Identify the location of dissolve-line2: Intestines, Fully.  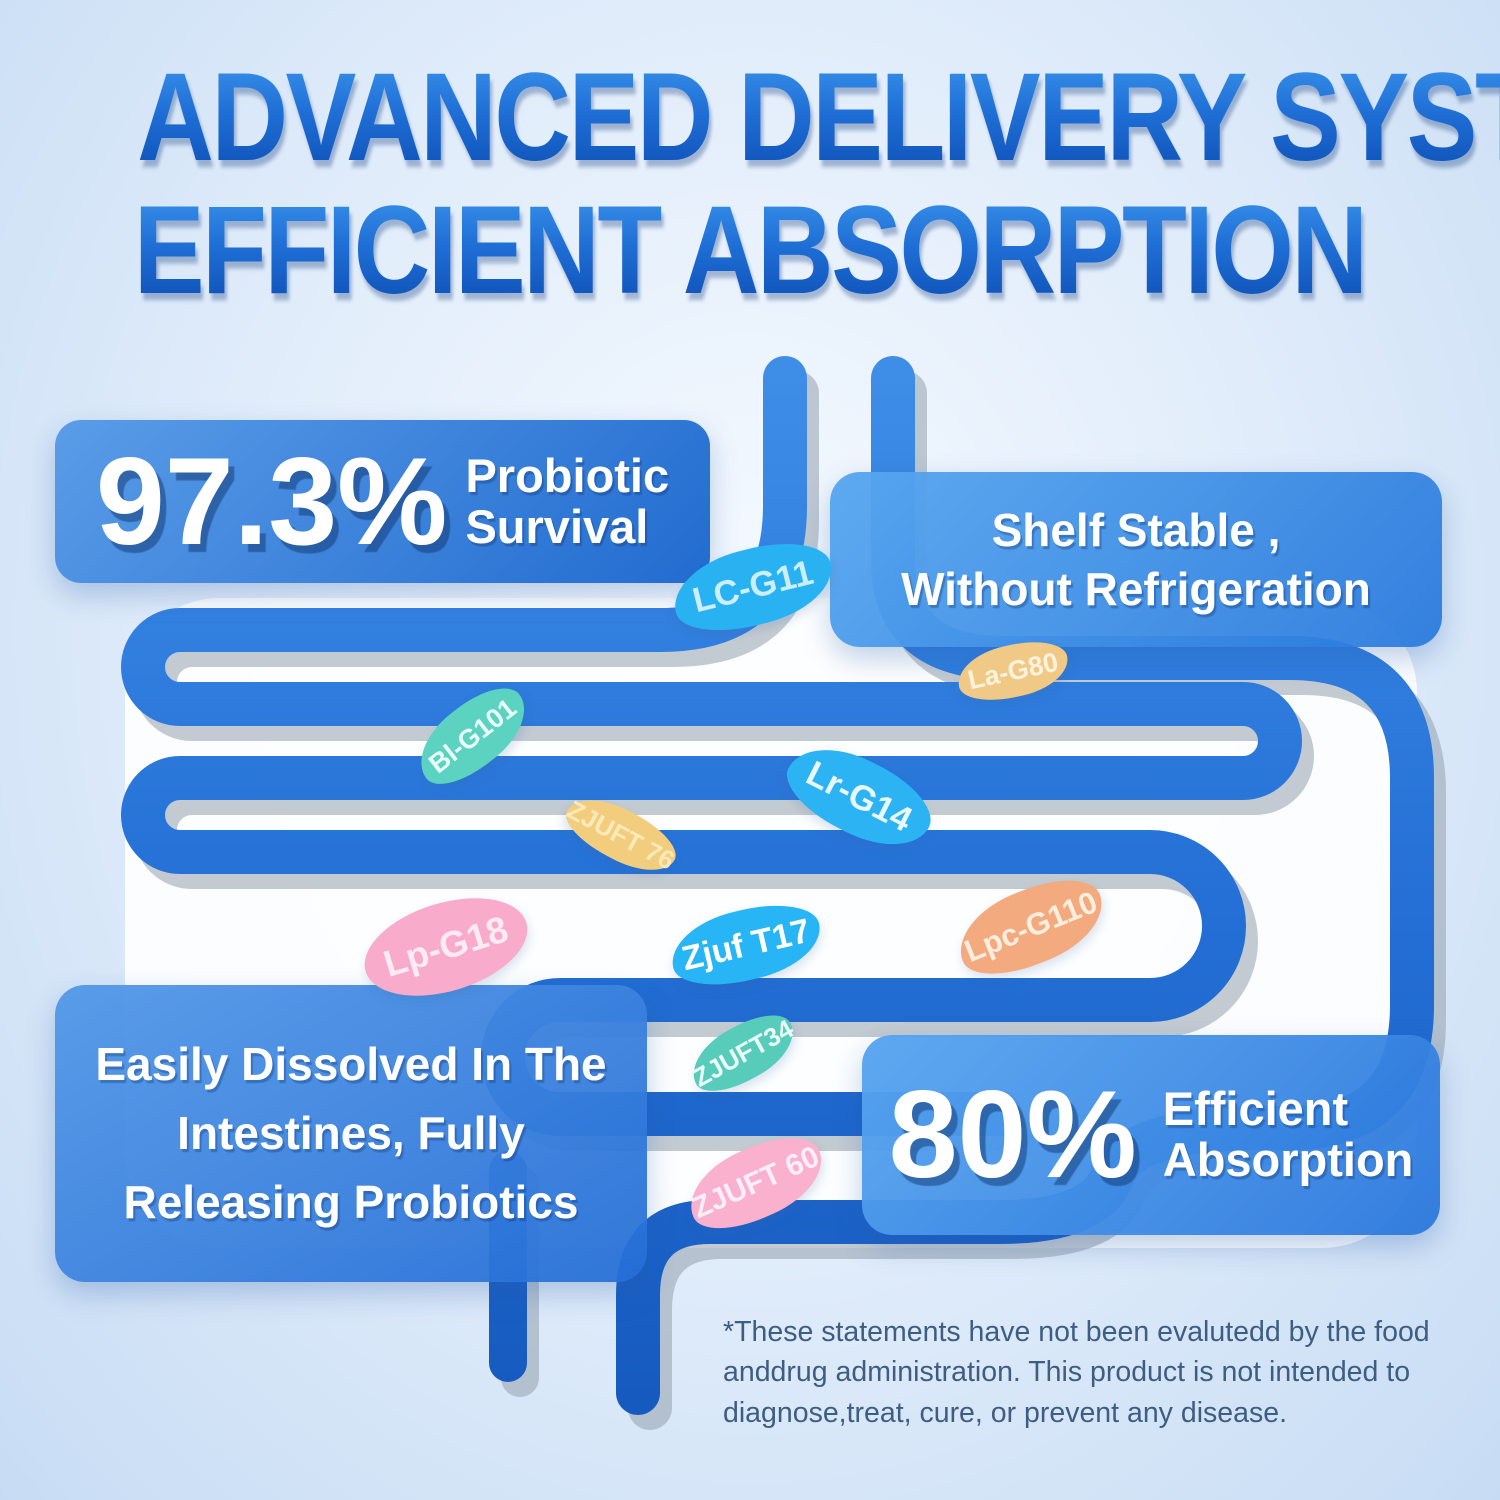
(351, 1133).